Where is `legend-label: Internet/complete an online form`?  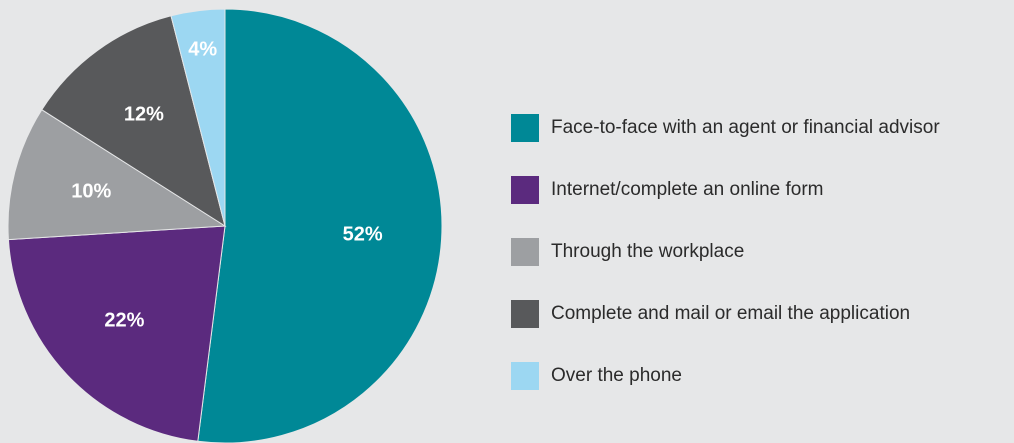 legend-label: Internet/complete an online form is located at coordinates (687, 189).